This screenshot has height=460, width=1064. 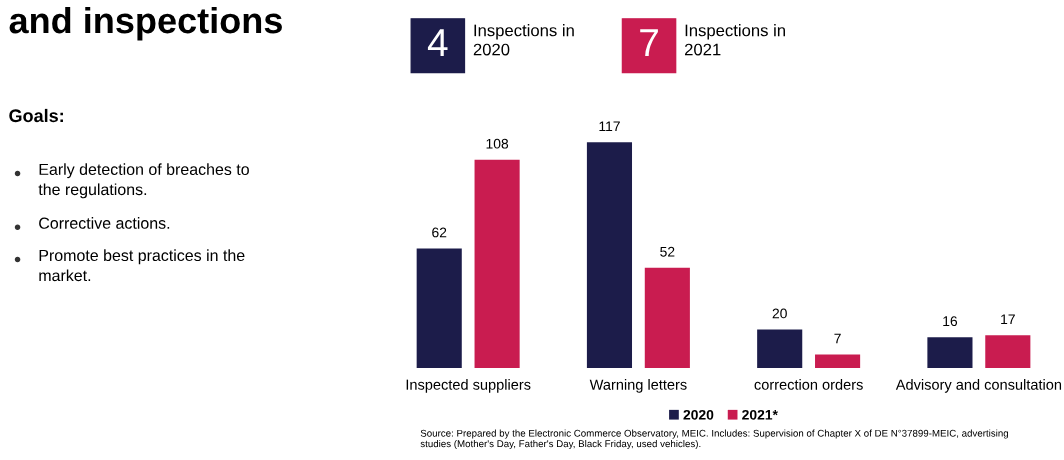 What do you see at coordinates (104, 223) in the screenshot?
I see `text: Corrective actions.` at bounding box center [104, 223].